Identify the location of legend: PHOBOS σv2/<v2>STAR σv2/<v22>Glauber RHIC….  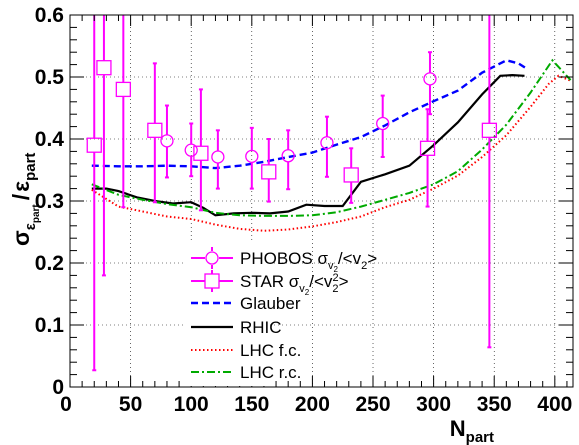
(284, 314).